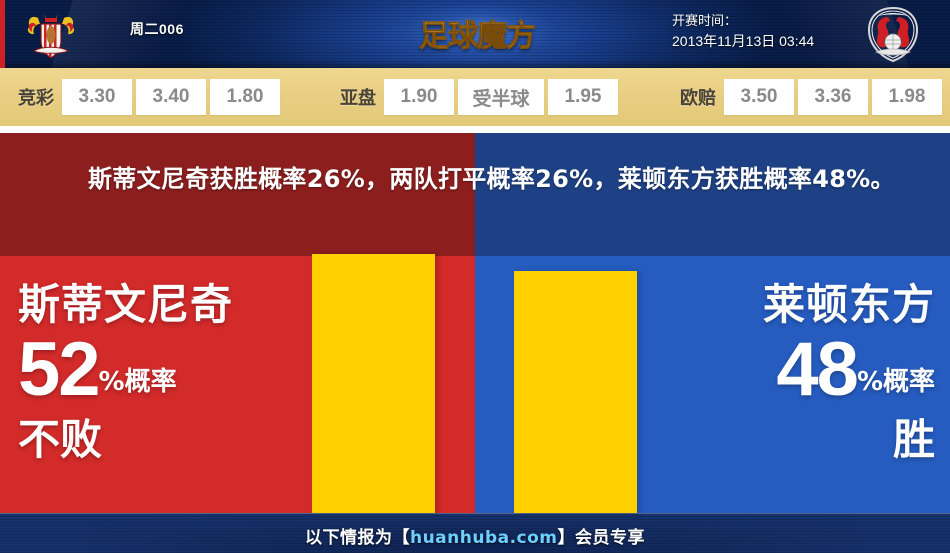 This screenshot has height=553, width=950. Describe the element at coordinates (475, 513) in the screenshot. I see `footer-top-line` at that location.